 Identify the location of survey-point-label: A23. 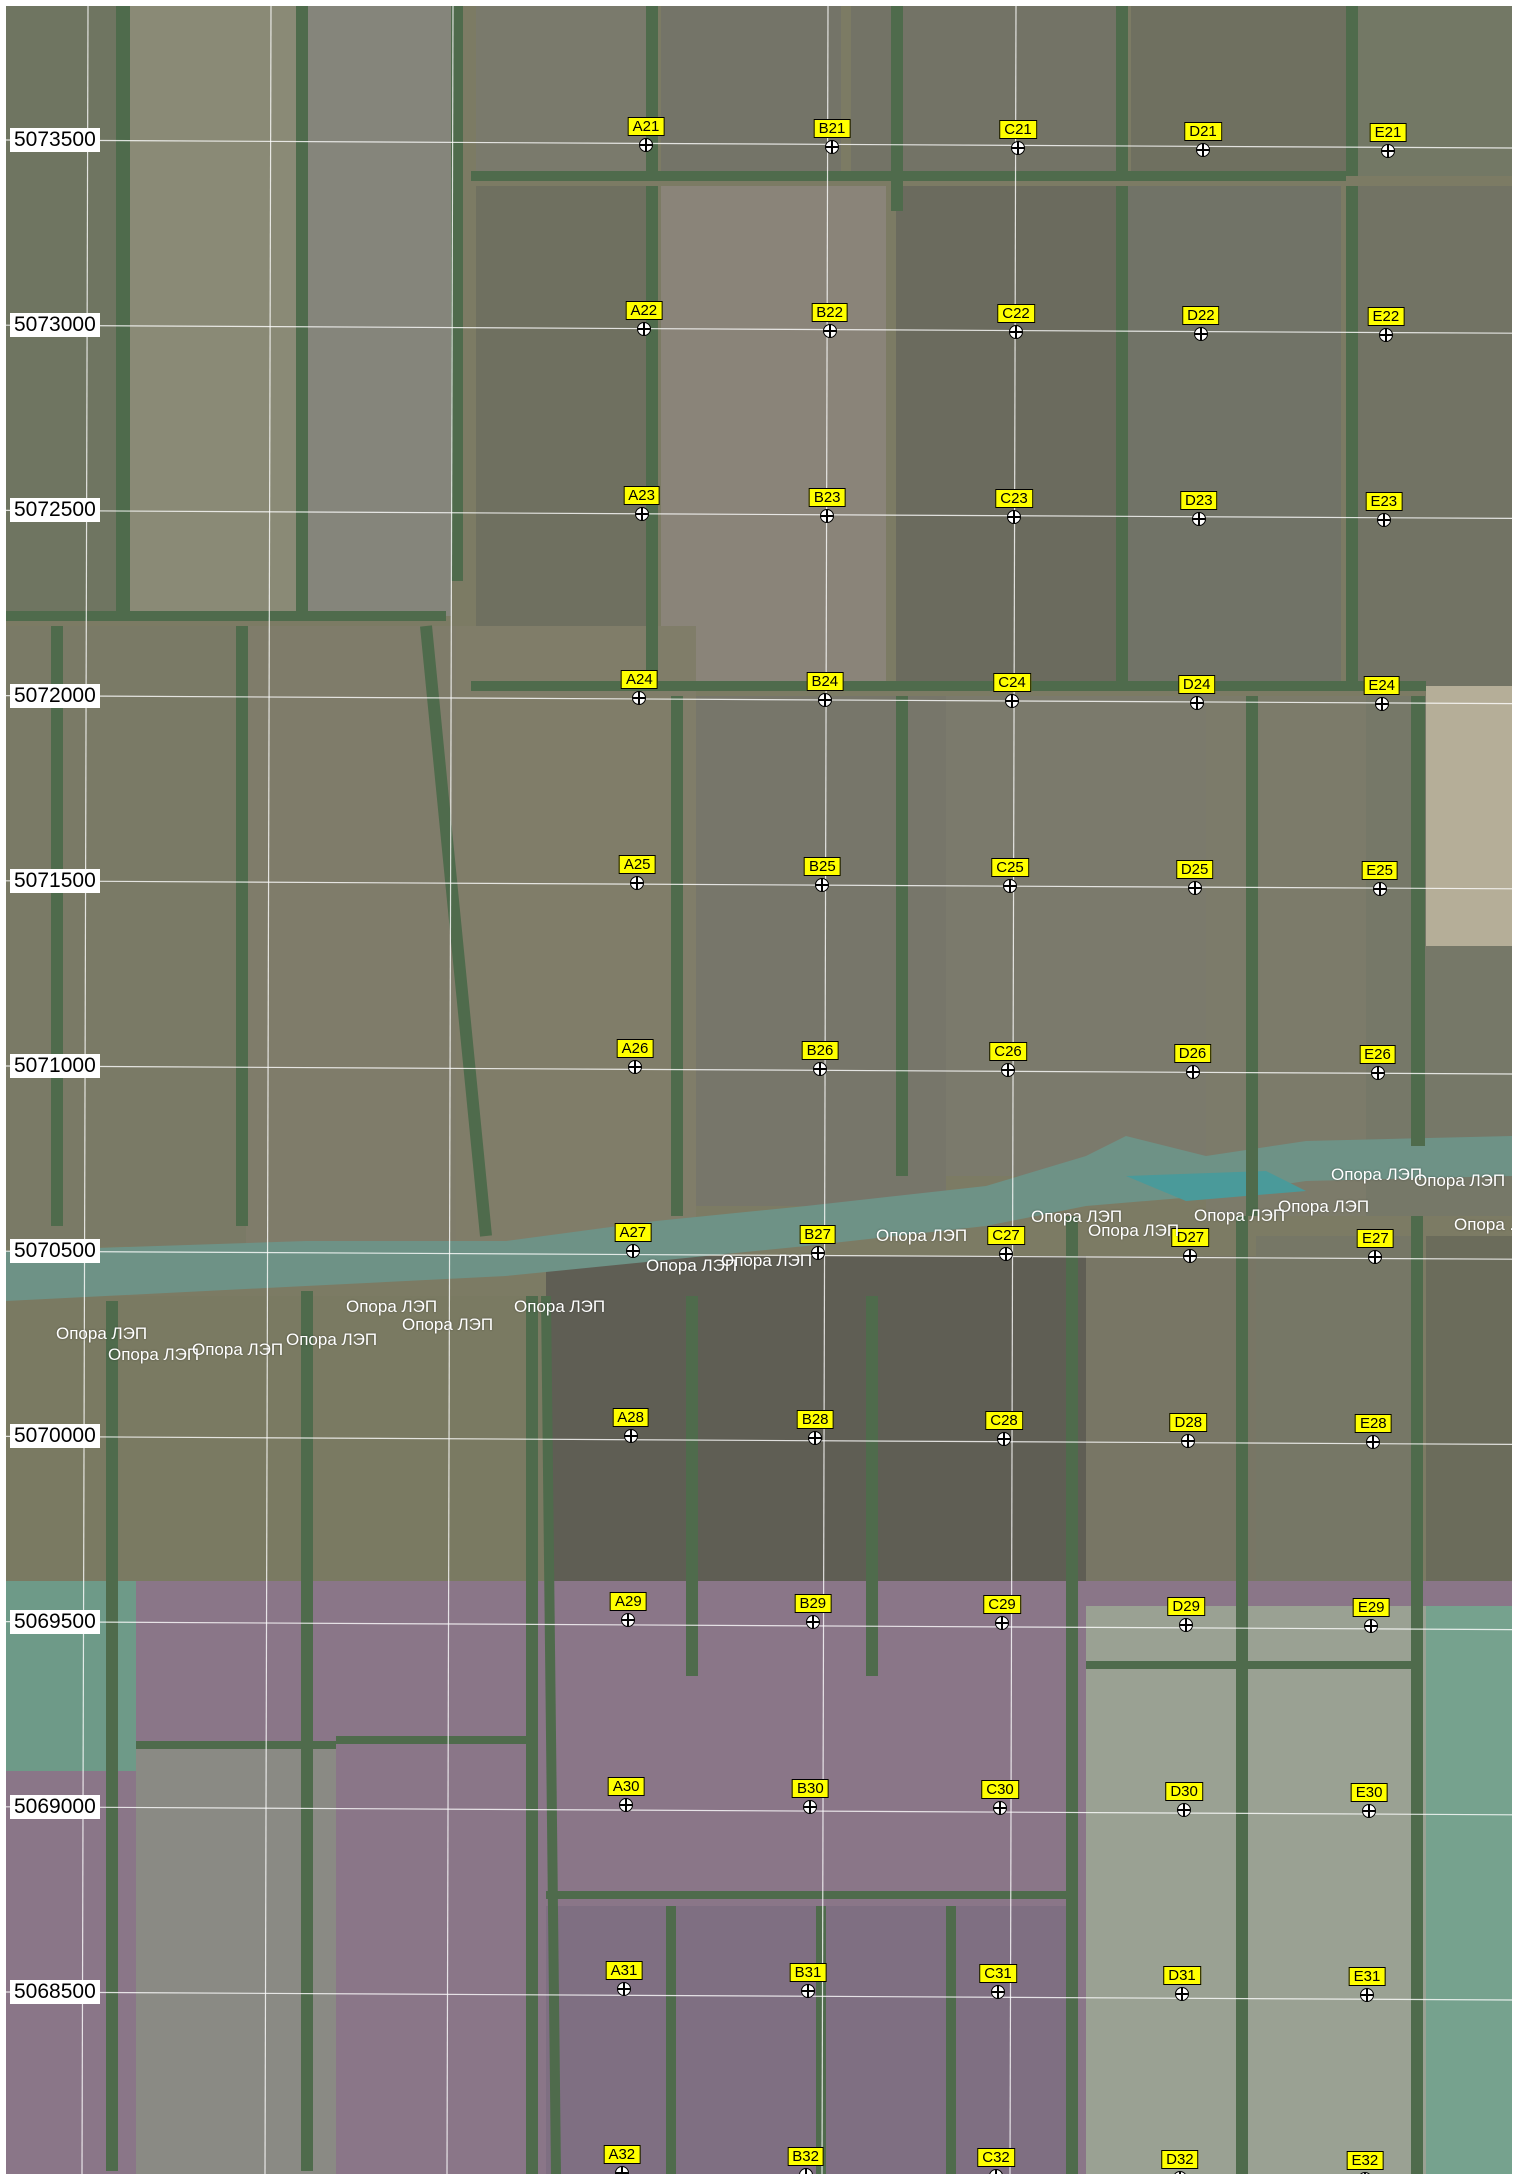
(641, 495).